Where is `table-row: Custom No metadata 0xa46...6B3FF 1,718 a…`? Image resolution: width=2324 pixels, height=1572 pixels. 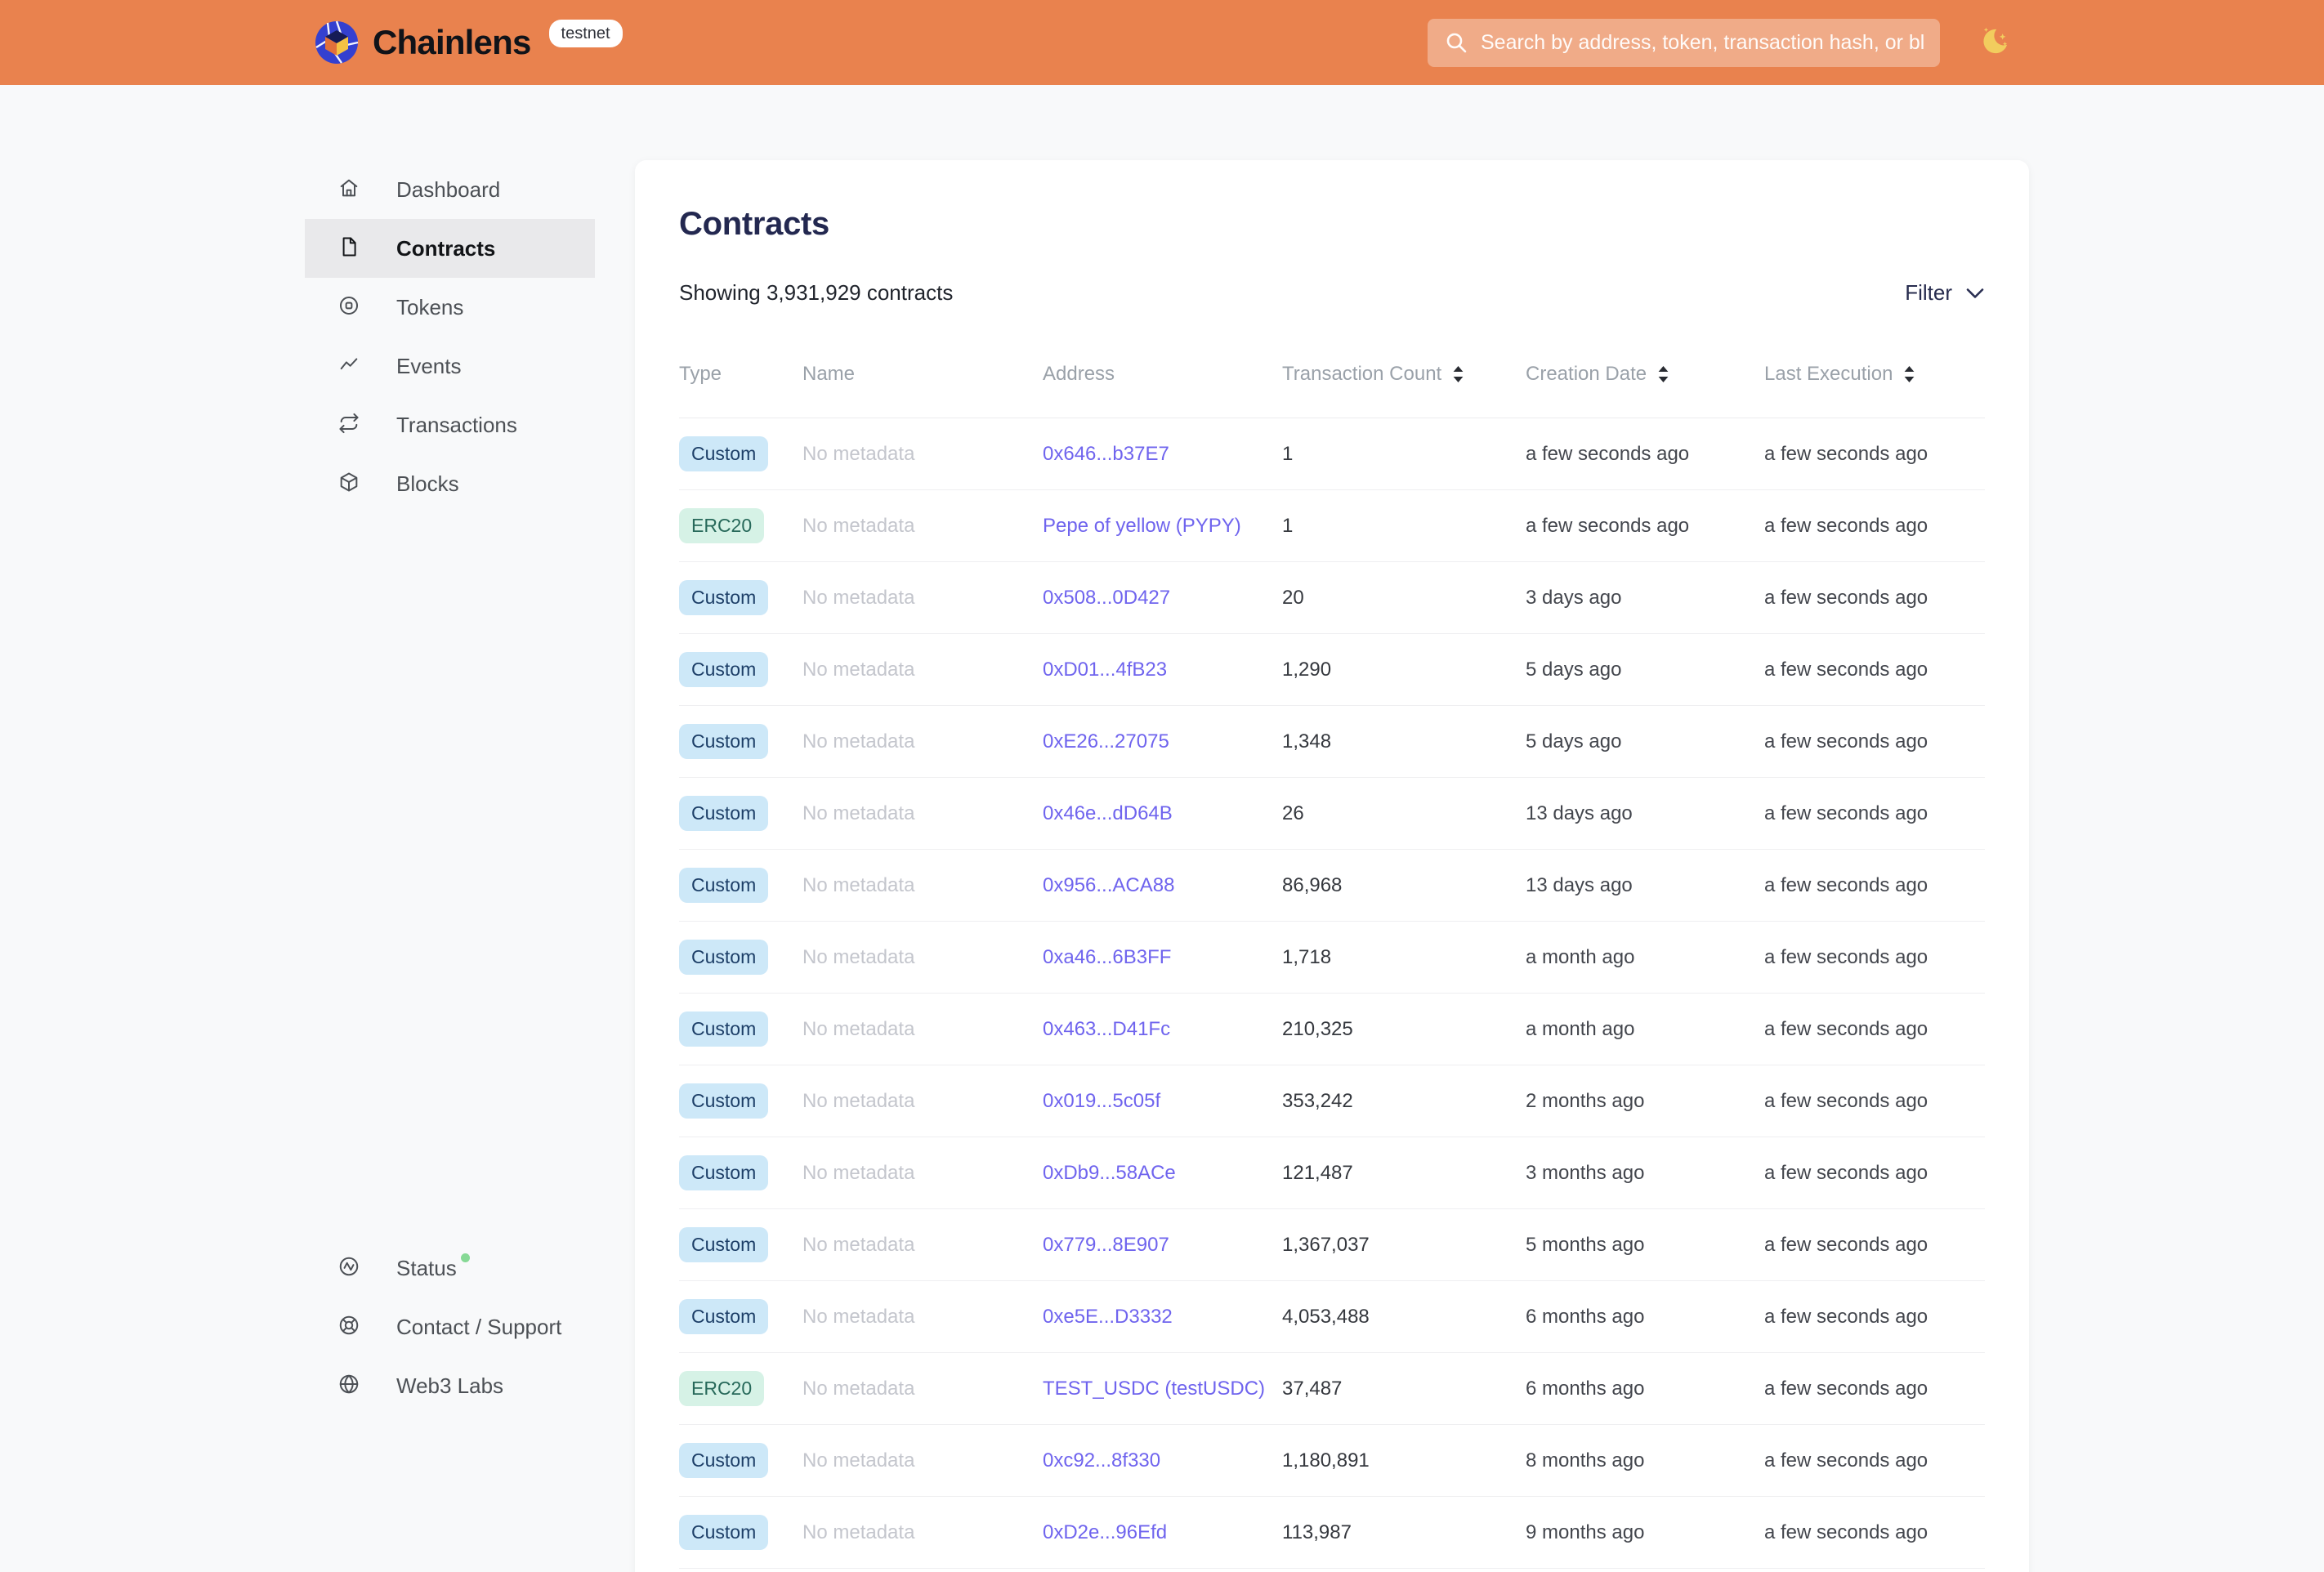 table-row: Custom No metadata 0xa46...6B3FF 1,718 a… is located at coordinates (1332, 958).